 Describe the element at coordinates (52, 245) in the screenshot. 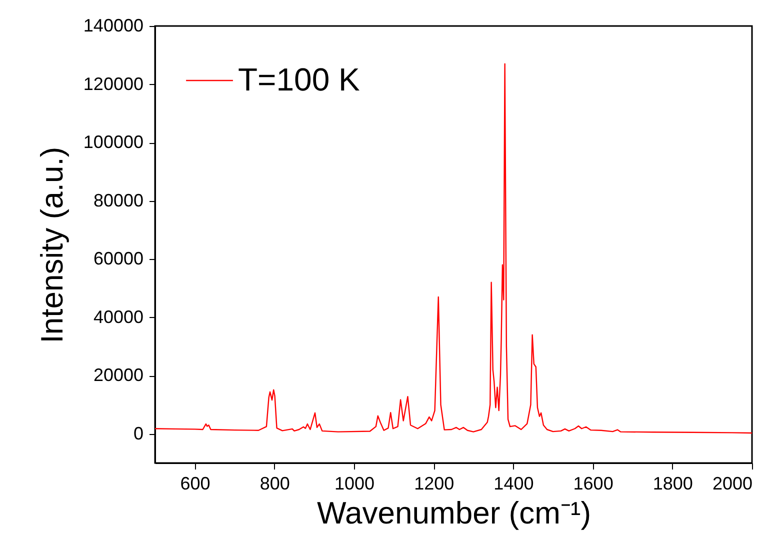

I see `y-axis-title: Intensity (a.u.)` at that location.